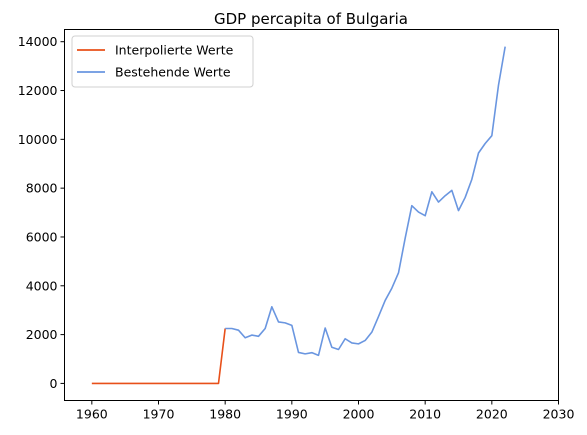 The image size is (587, 435). Describe the element at coordinates (425, 414) in the screenshot. I see `x-tick-label: 2010` at that location.